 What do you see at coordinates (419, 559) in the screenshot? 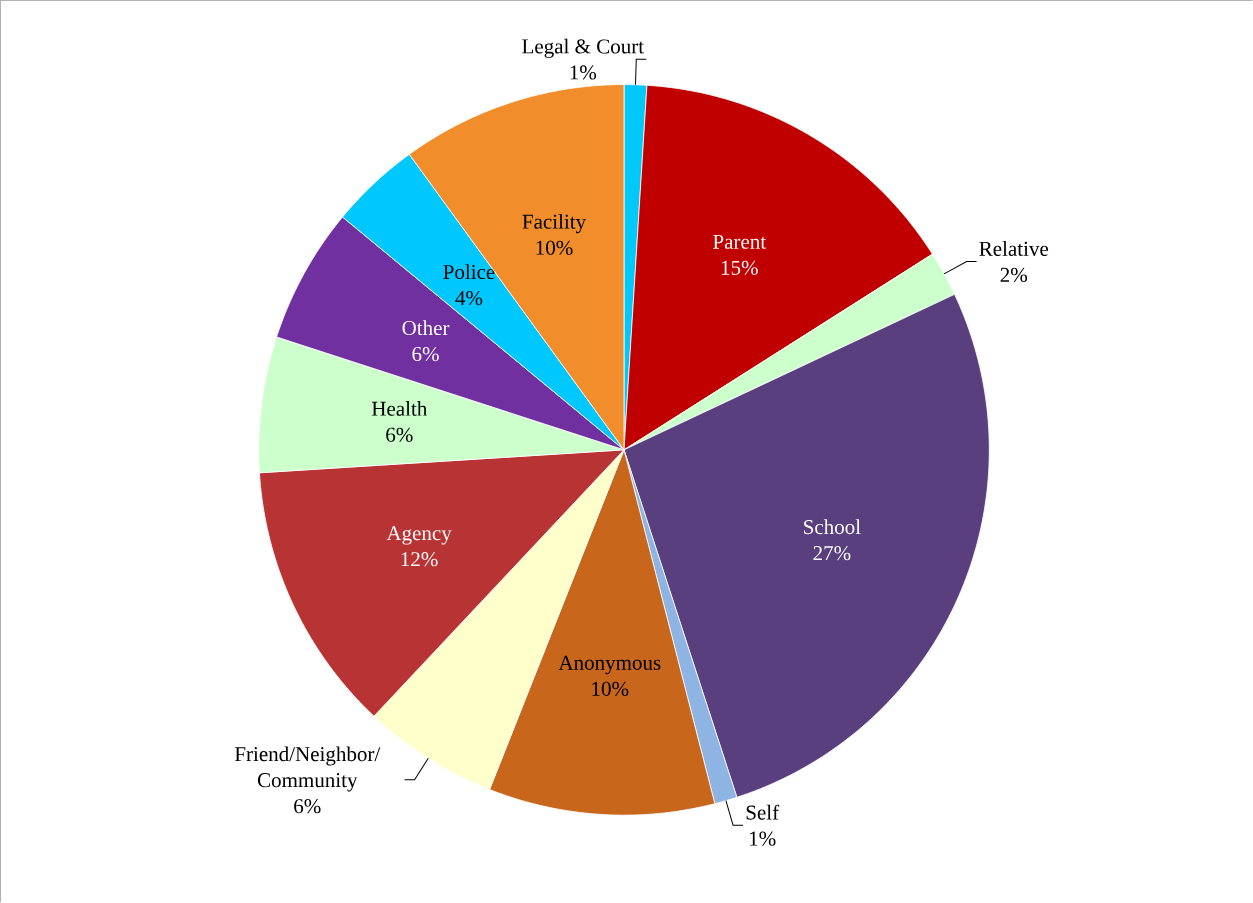
I see `data-label: 12%` at bounding box center [419, 559].